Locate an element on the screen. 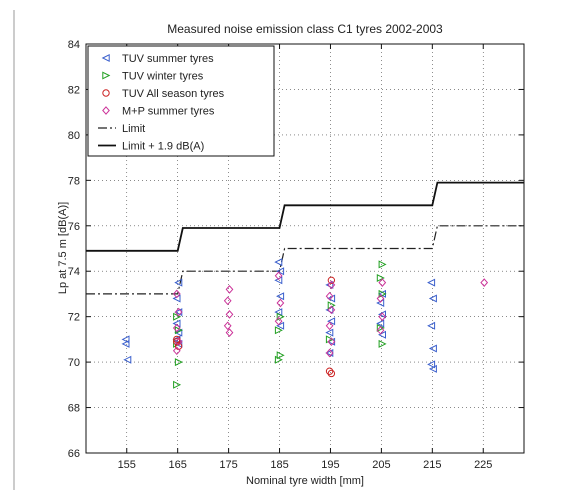 The image size is (571, 499). x-tick-label: 195 is located at coordinates (330, 465).